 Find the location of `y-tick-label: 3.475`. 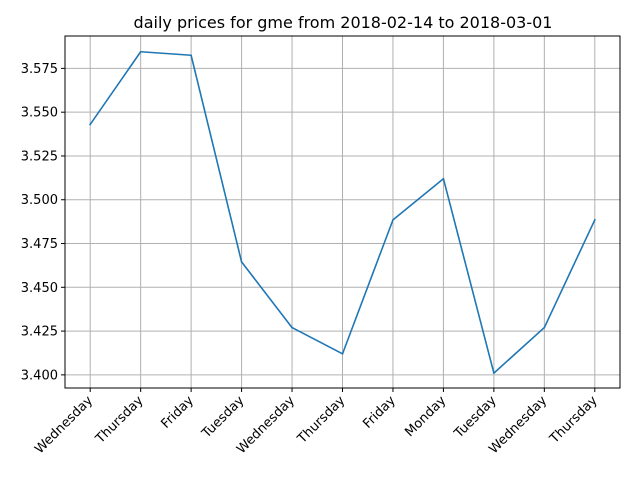

y-tick-label: 3.475 is located at coordinates (39, 244).